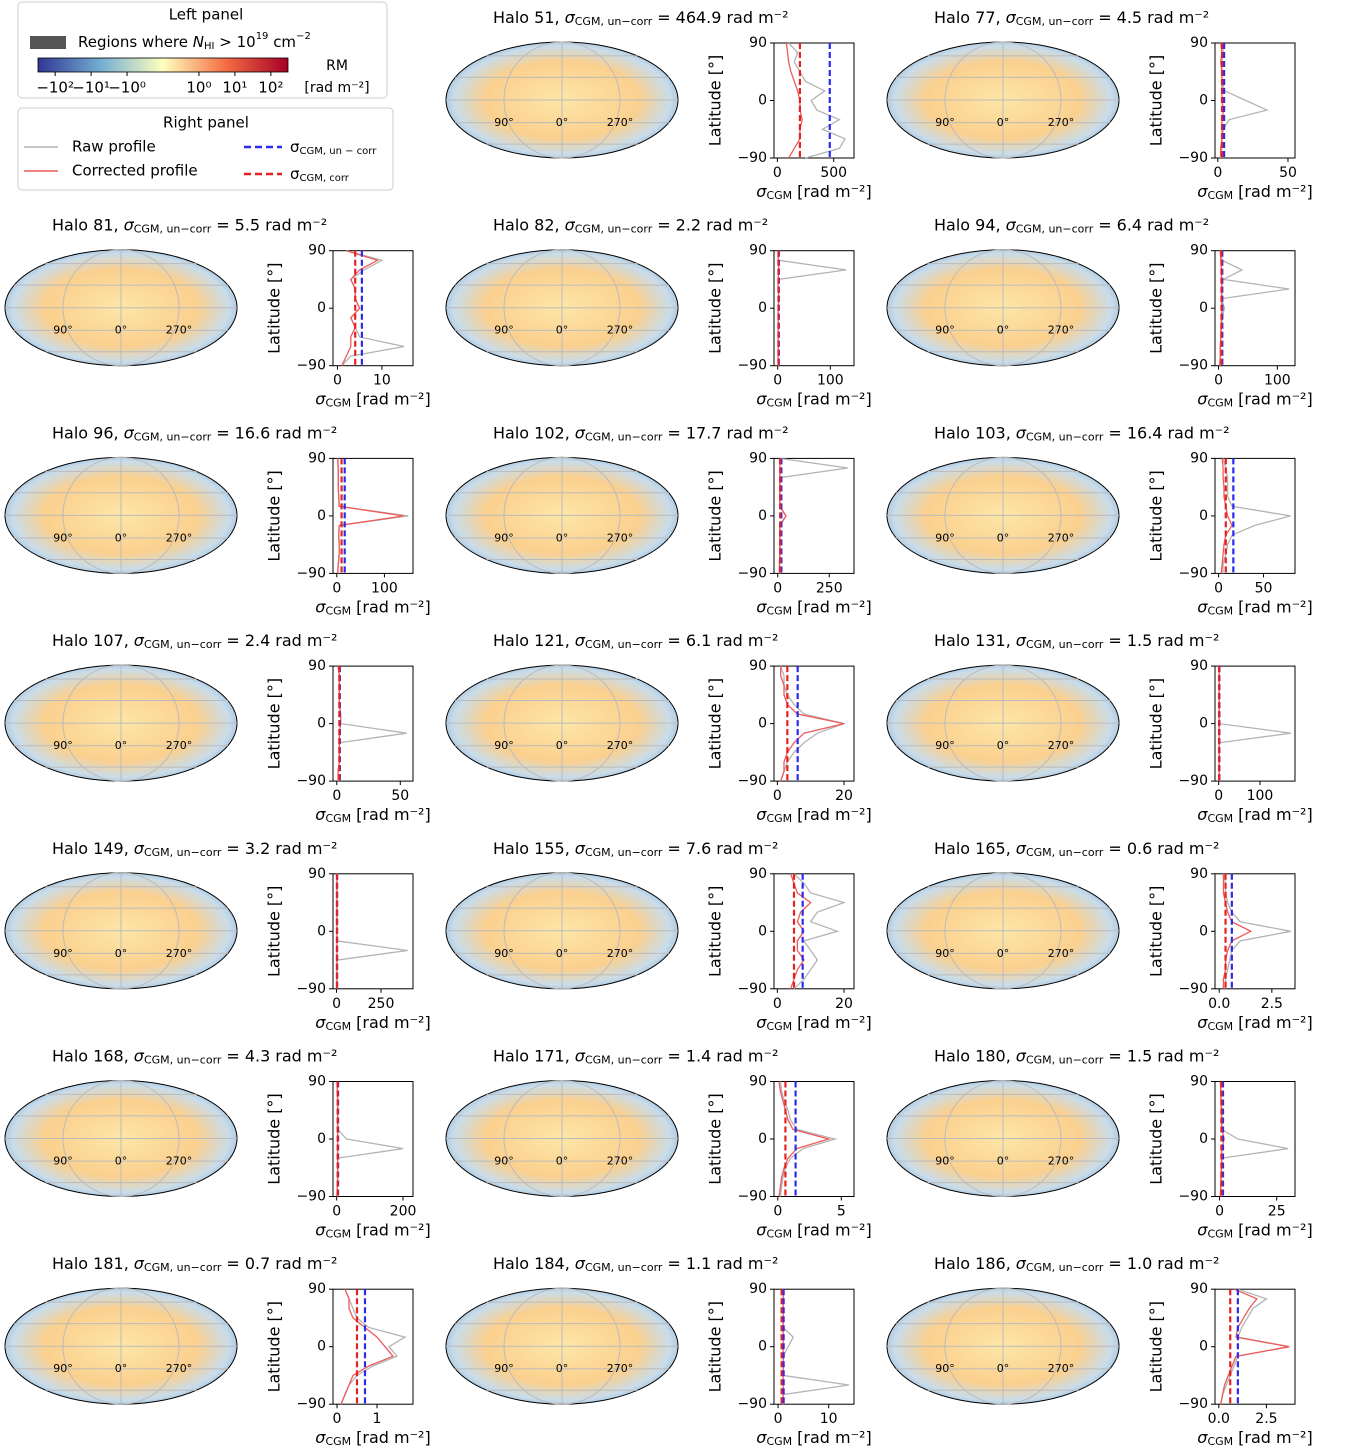  Describe the element at coordinates (1139, 1263) in the screenshot. I see `text-part: 1.0` at that location.